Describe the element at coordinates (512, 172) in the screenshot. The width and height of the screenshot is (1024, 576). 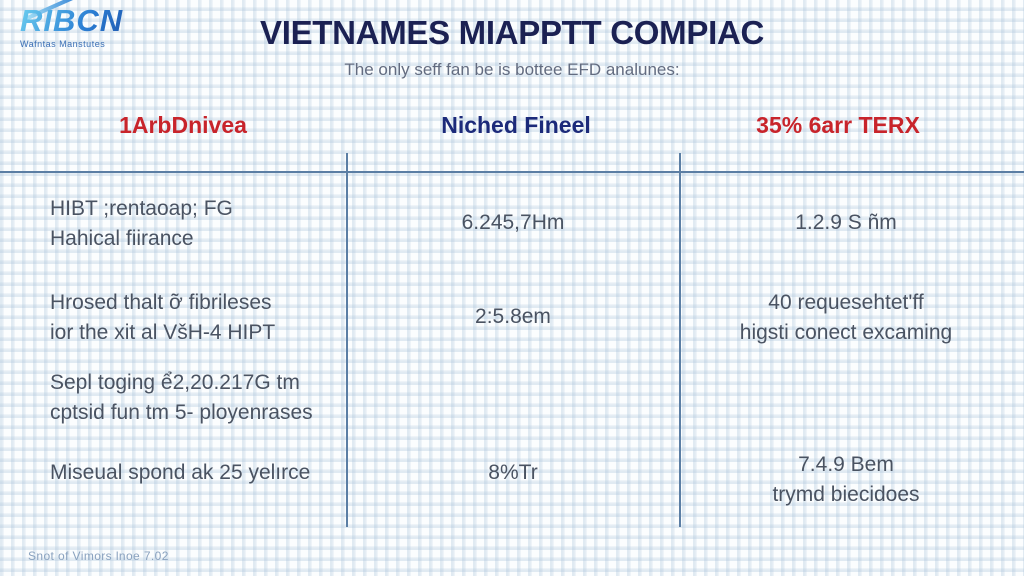
I see `horizontal-divider` at that location.